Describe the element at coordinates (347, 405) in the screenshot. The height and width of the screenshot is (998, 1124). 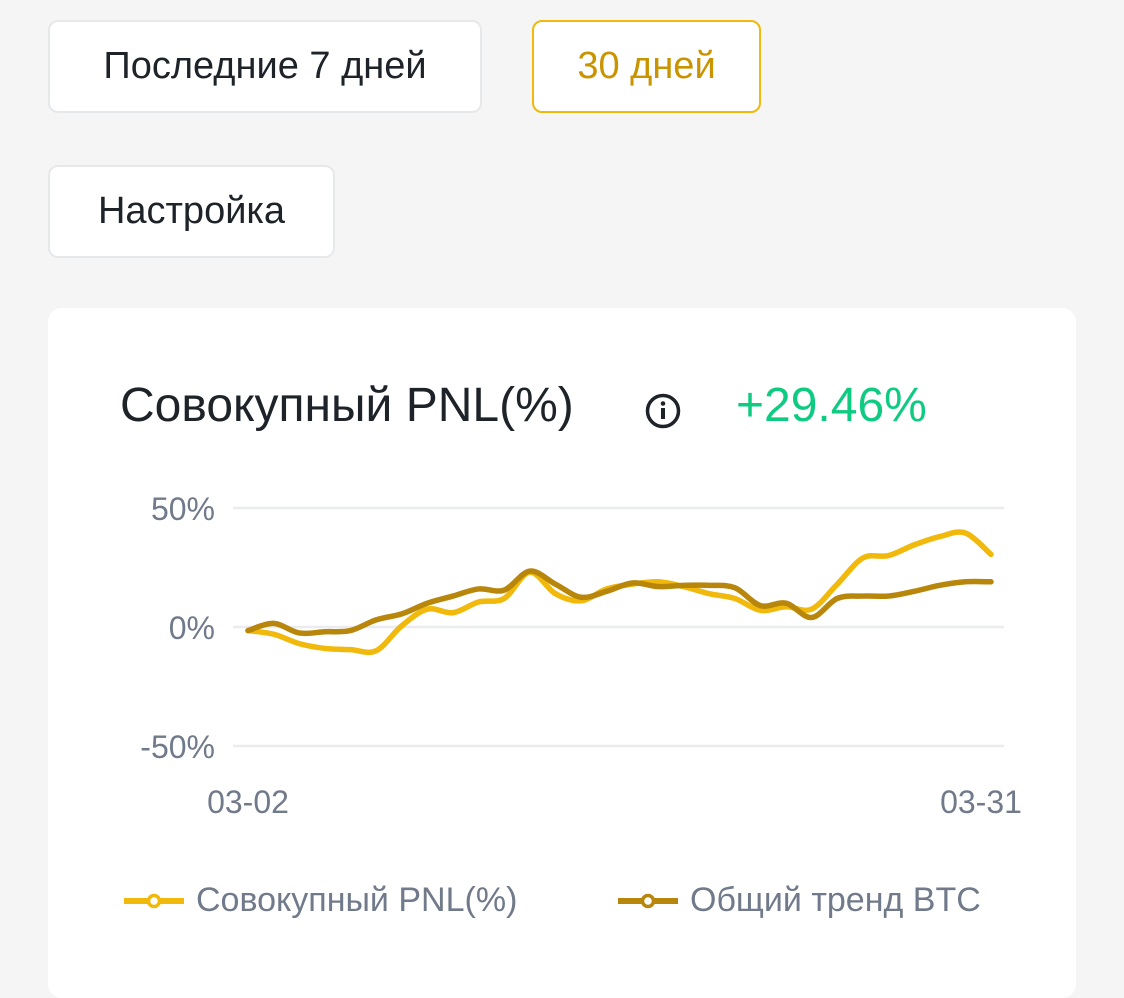
I see `card-title: Совокупный PNL(%)` at that location.